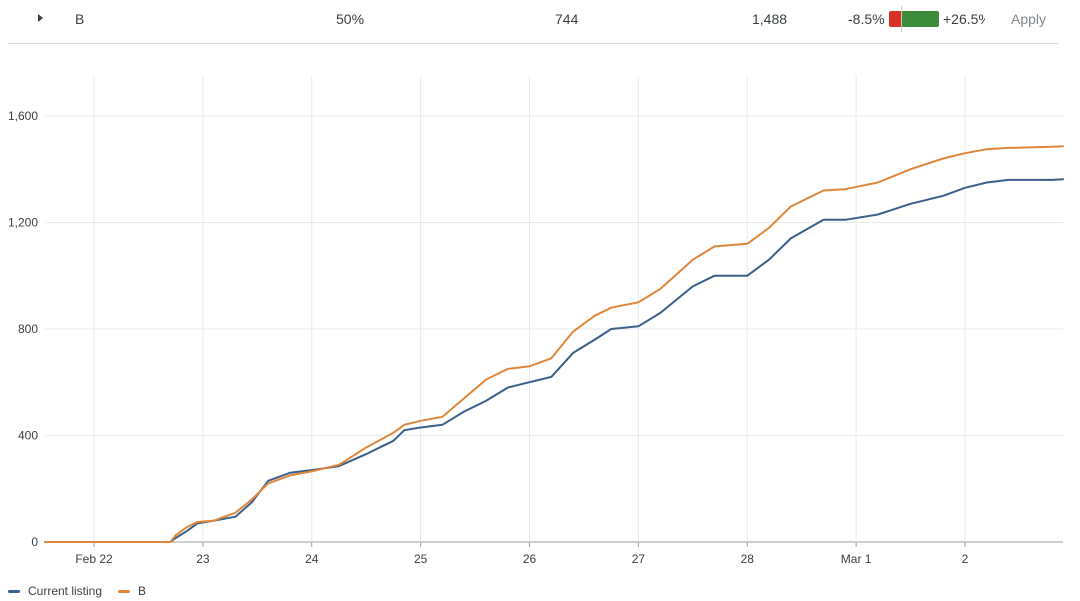 Image resolution: width=1080 pixels, height=601 pixels. Describe the element at coordinates (28, 435) in the screenshot. I see `y-tick-label: 400` at that location.